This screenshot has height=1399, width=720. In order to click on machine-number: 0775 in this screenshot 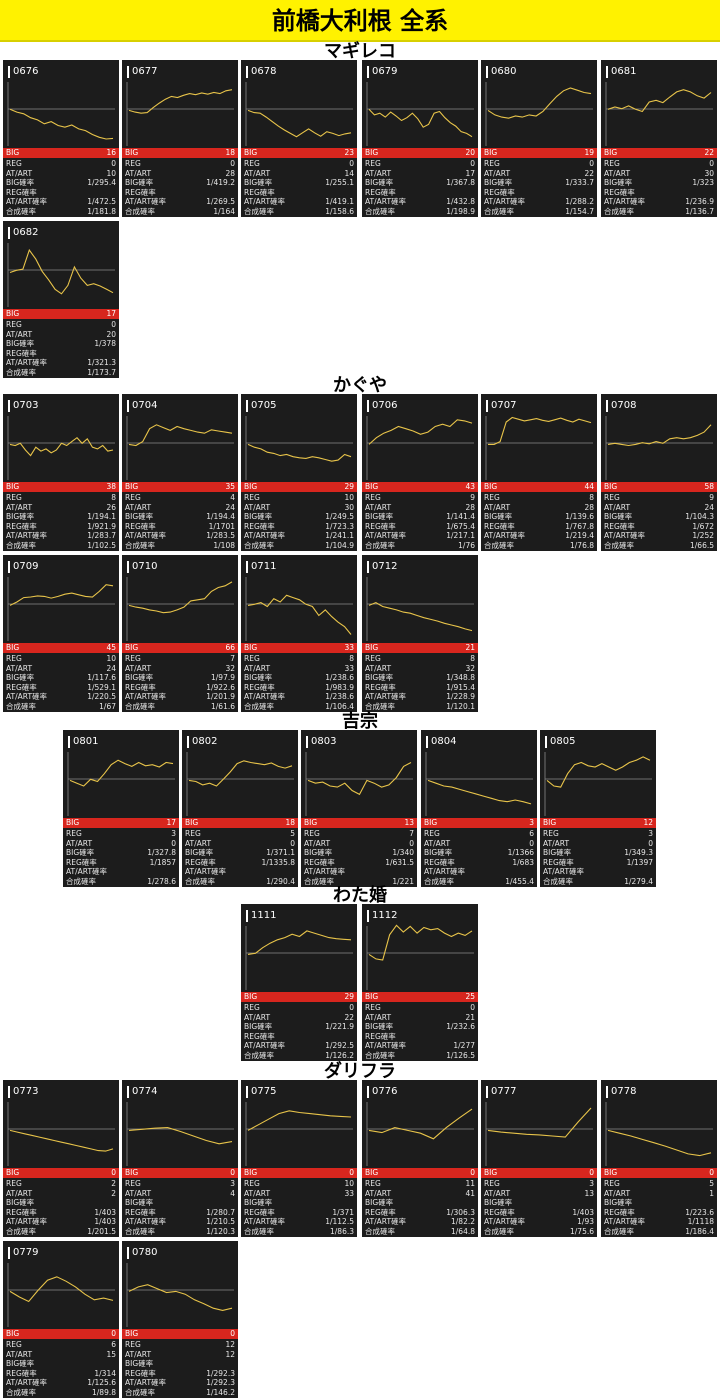, I will do `click(261, 1092)`.